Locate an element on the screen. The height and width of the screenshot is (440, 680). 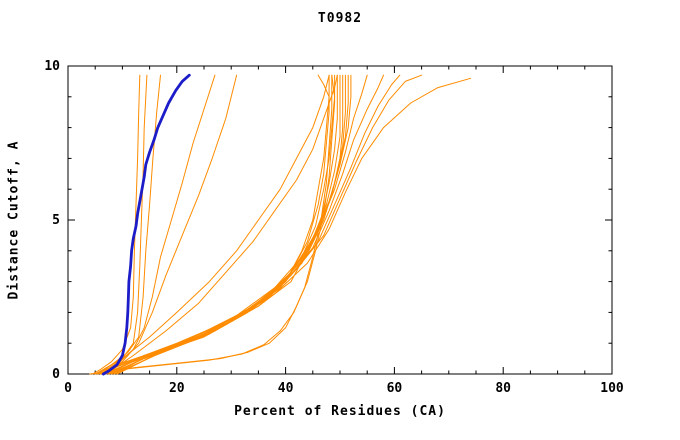
y-axis-label: Distance Cutoff, A is located at coordinates (14, 220).